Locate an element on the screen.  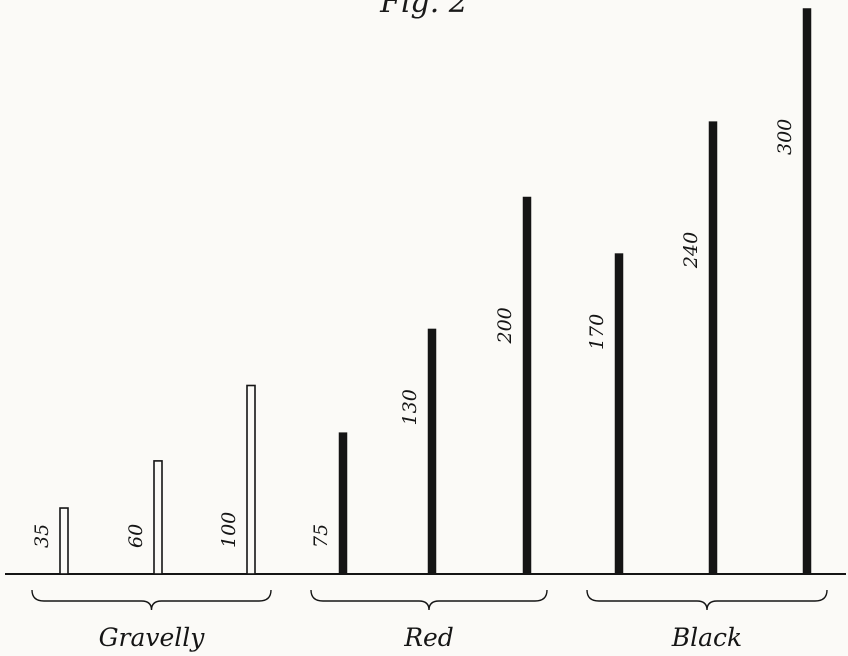
figure-title: Fig. 2 is located at coordinates (423, 10).